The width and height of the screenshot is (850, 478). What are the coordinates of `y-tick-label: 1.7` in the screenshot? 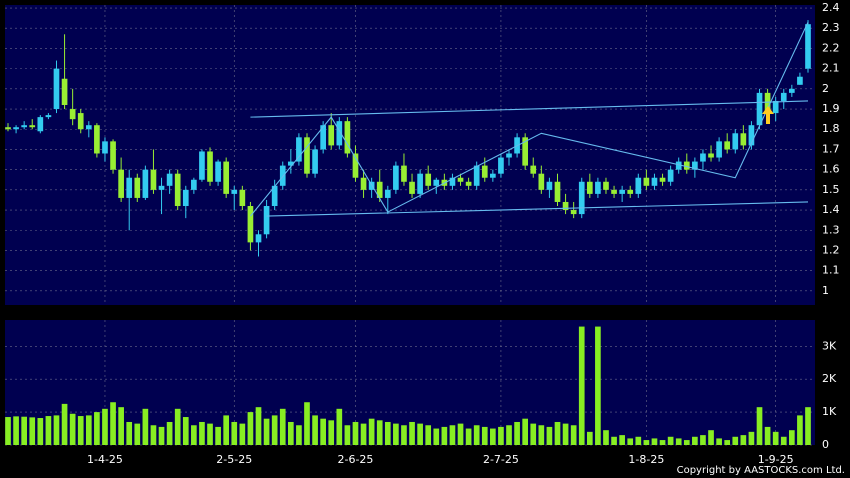 It's located at (831, 148).